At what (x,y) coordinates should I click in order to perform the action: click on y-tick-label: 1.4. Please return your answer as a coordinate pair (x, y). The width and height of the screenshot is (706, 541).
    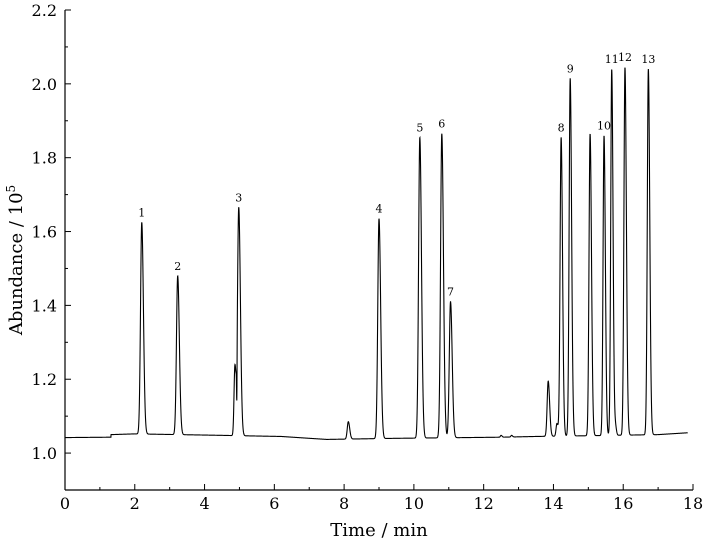
    Looking at the image, I should click on (44, 305).